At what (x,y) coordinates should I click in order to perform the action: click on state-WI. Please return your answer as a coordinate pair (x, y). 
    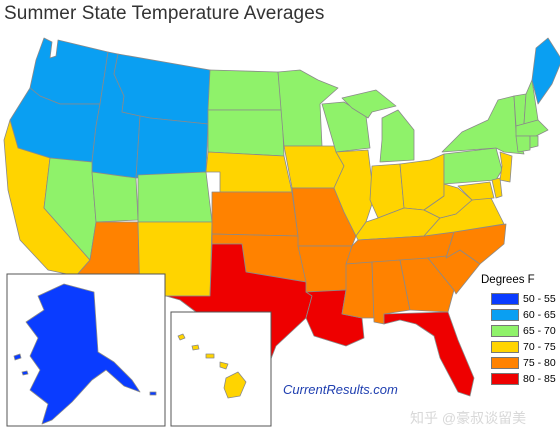
    Looking at the image, I should click on (346, 127).